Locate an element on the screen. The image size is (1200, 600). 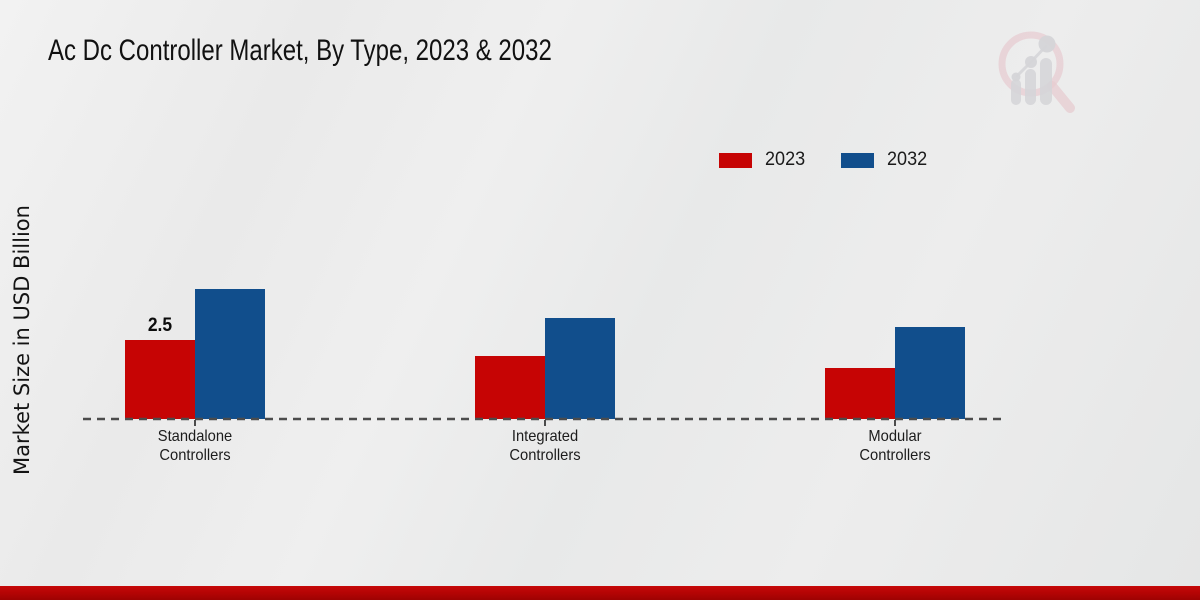
legend: 2023 2032 is located at coordinates (824, 160).